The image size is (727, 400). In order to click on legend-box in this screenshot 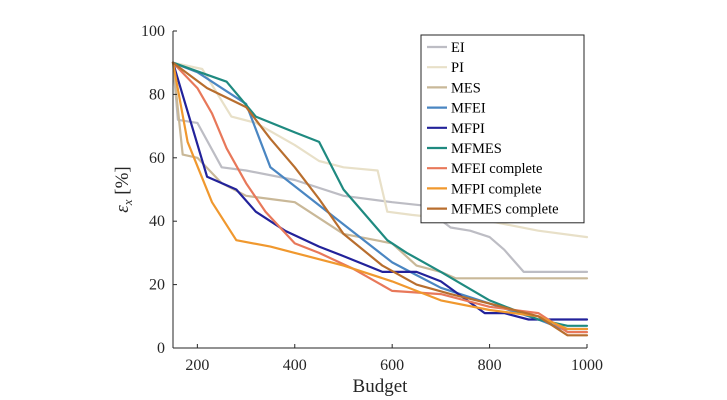, I will do `click(502, 129)`.